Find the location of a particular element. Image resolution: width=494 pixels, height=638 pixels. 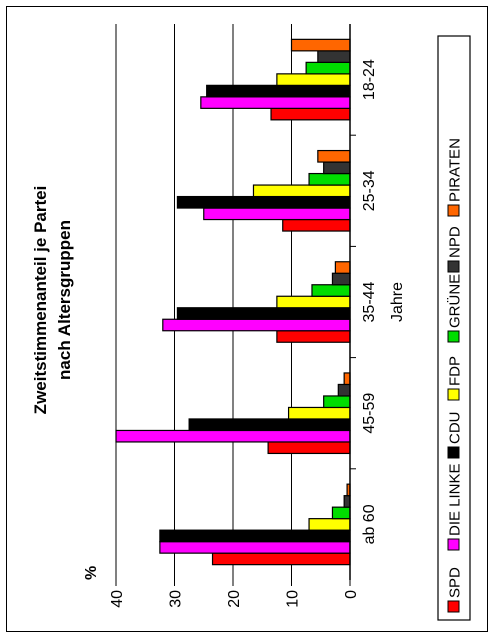

legend-swatch-spd is located at coordinates (453, 606).